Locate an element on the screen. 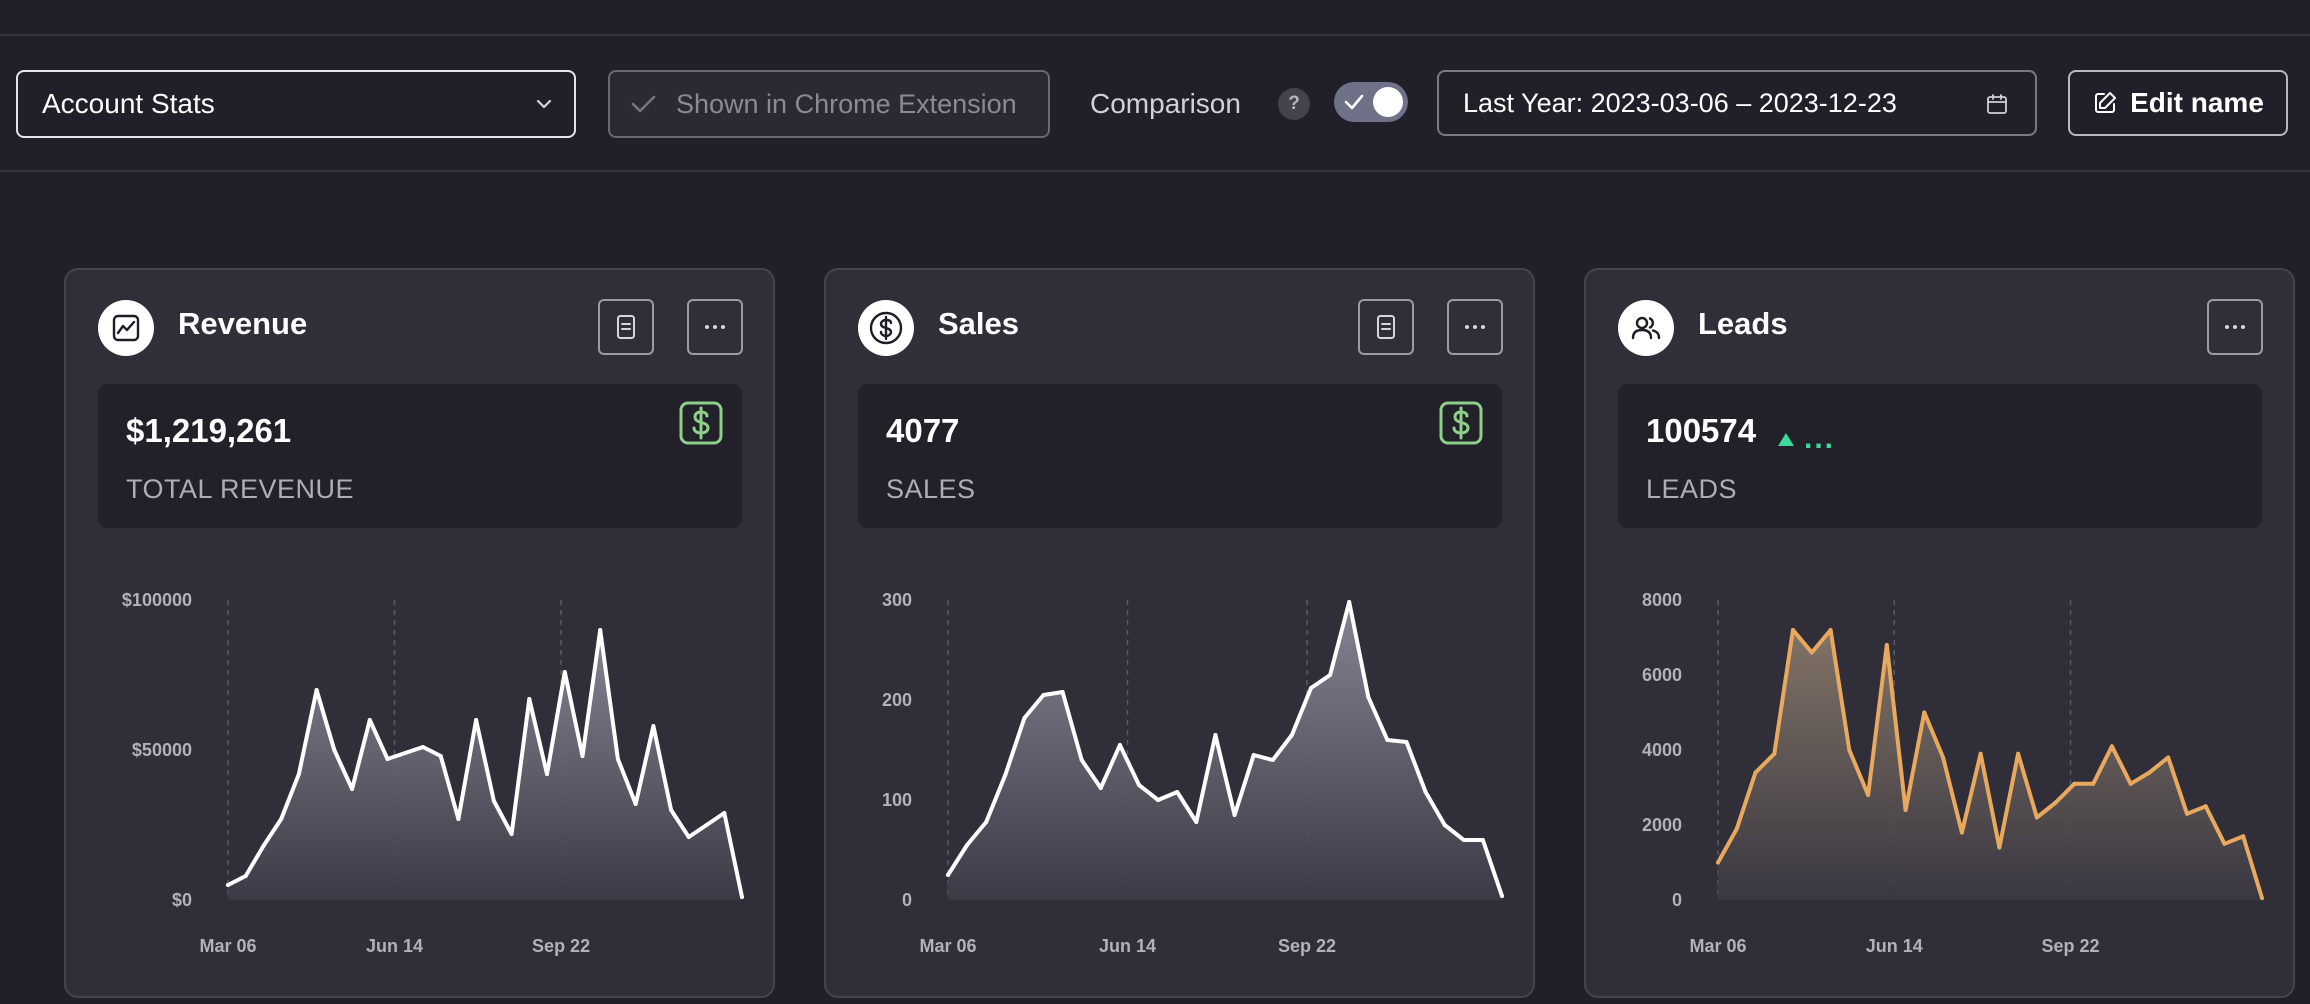 Image resolution: width=2310 pixels, height=1004 pixels. card-title: Revenue is located at coordinates (243, 323).